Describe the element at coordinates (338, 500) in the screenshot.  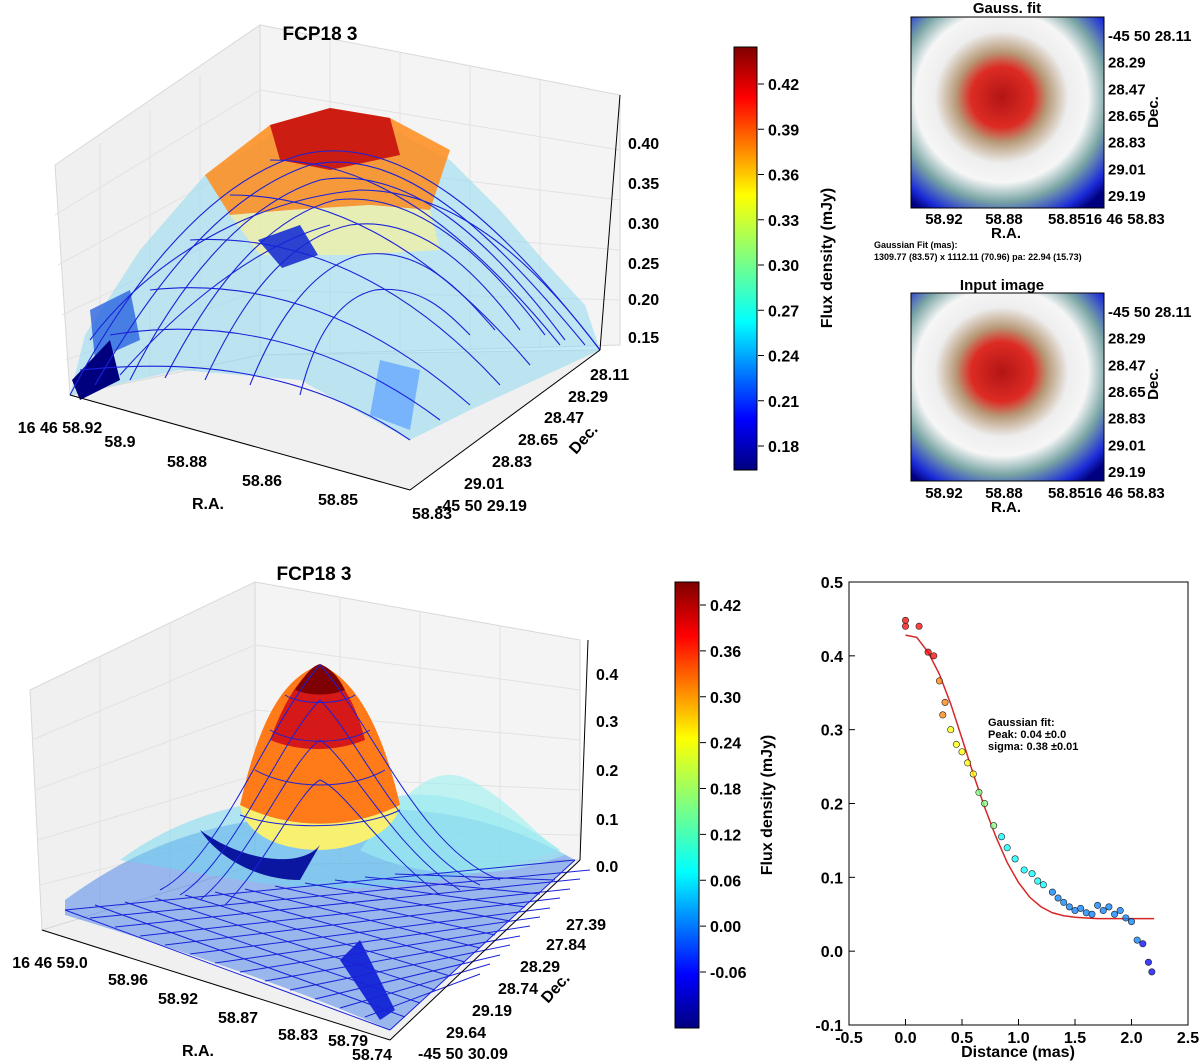
I see `ra-tick: 58.85` at that location.